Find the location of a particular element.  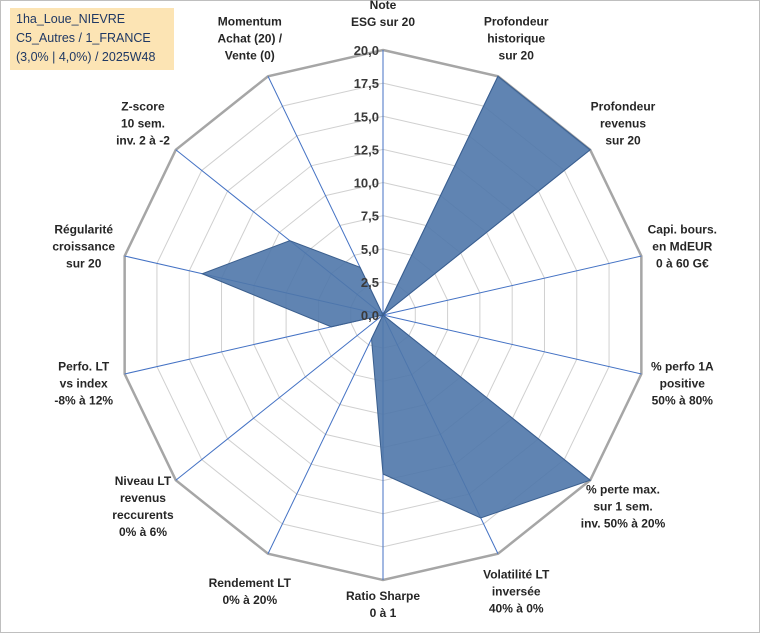

axis-label: Note ESG sur 20 is located at coordinates (383, 14).